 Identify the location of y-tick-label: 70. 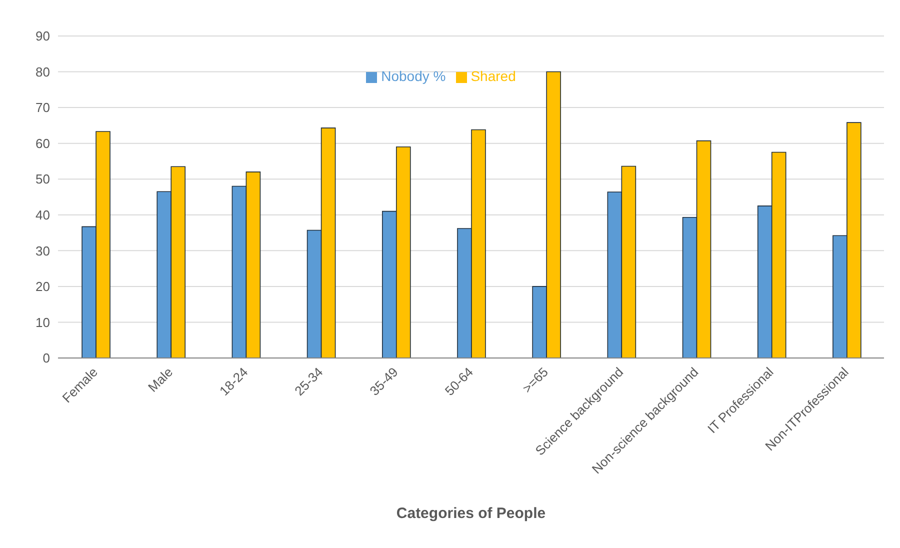
(43, 108).